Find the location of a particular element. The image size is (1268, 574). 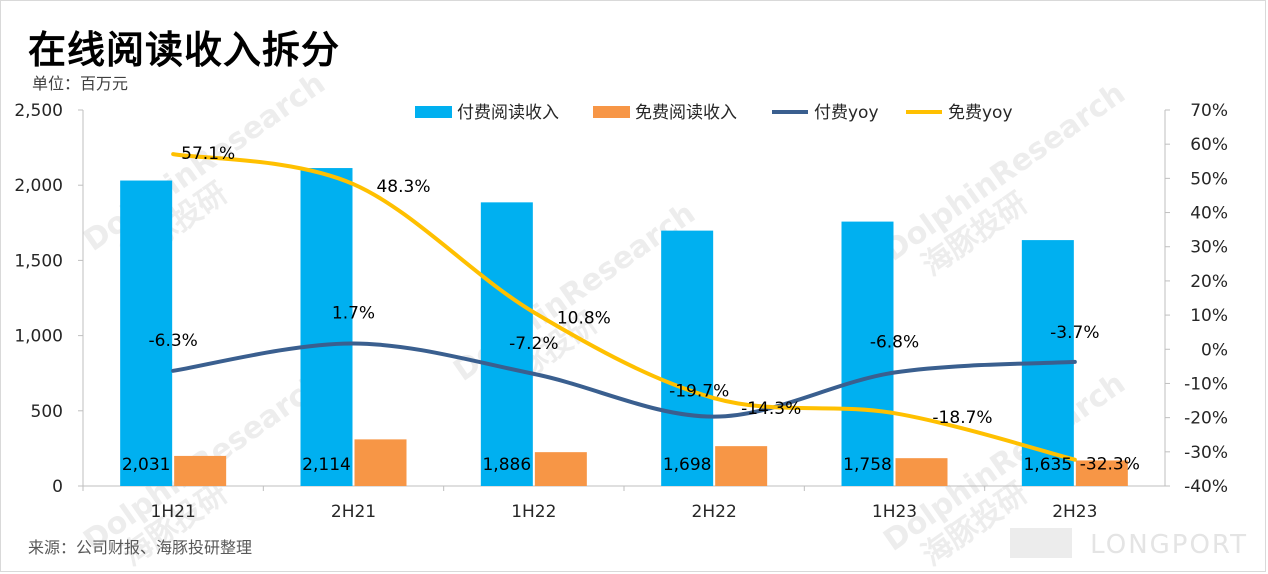

y-left-tick-label: 0 is located at coordinates (57, 487).